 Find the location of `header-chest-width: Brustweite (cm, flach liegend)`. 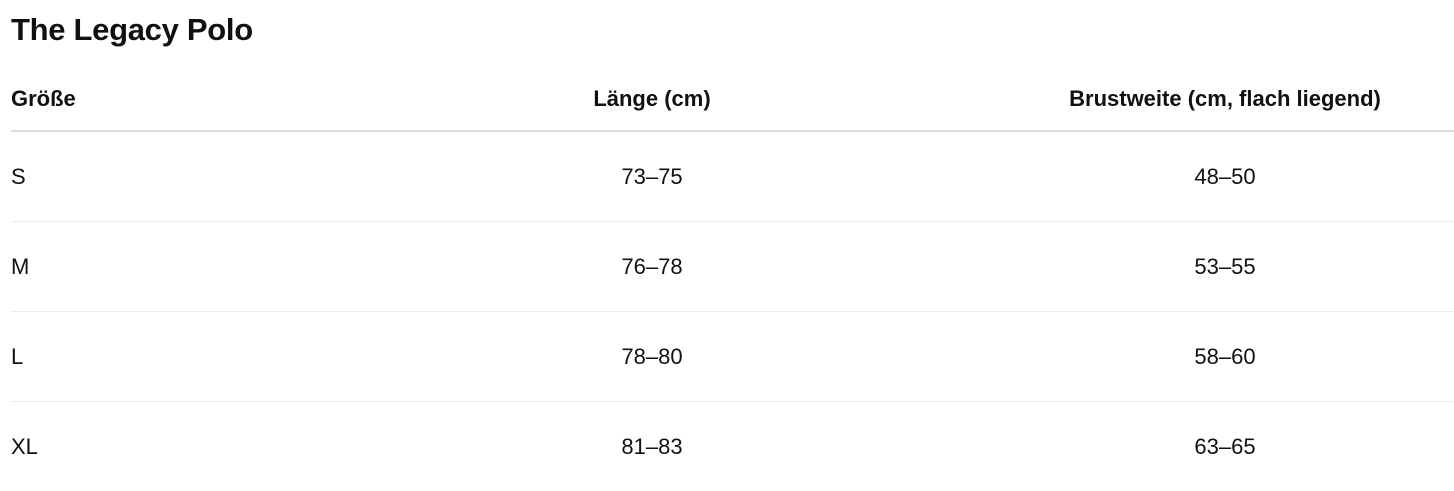

header-chest-width: Brustweite (cm, flach liegend) is located at coordinates (1225, 99).